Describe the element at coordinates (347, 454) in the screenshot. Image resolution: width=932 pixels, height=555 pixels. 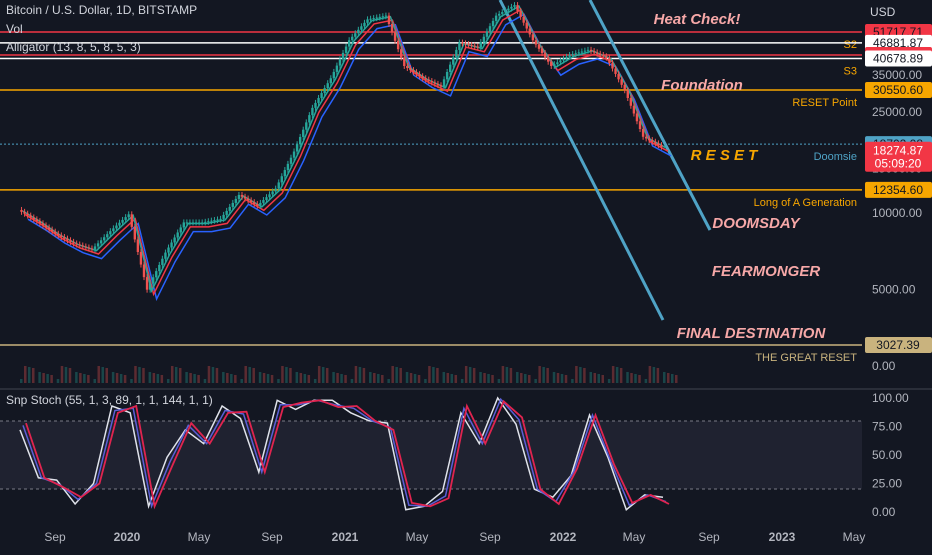
I see `stoch-slow-line` at that location.